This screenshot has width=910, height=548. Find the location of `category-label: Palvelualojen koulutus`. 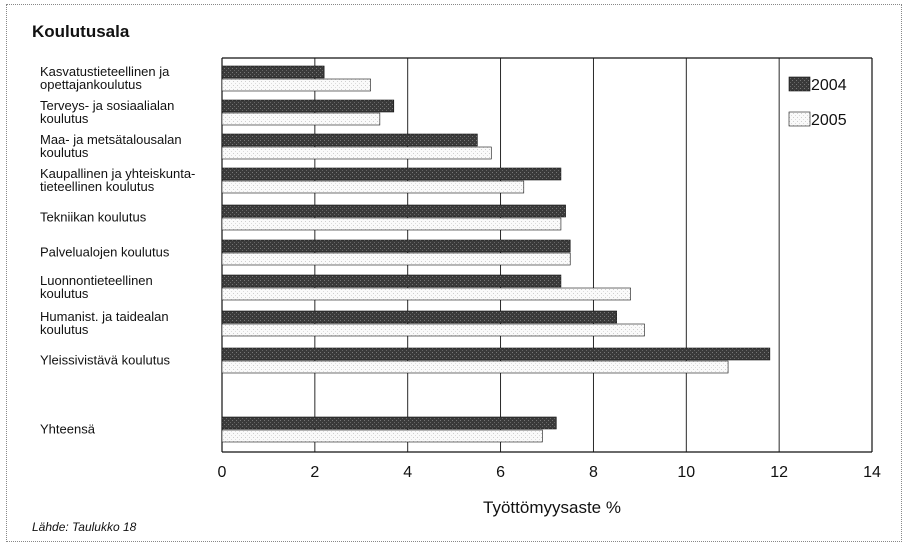

category-label: Palvelualojen koulutus is located at coordinates (105, 252).